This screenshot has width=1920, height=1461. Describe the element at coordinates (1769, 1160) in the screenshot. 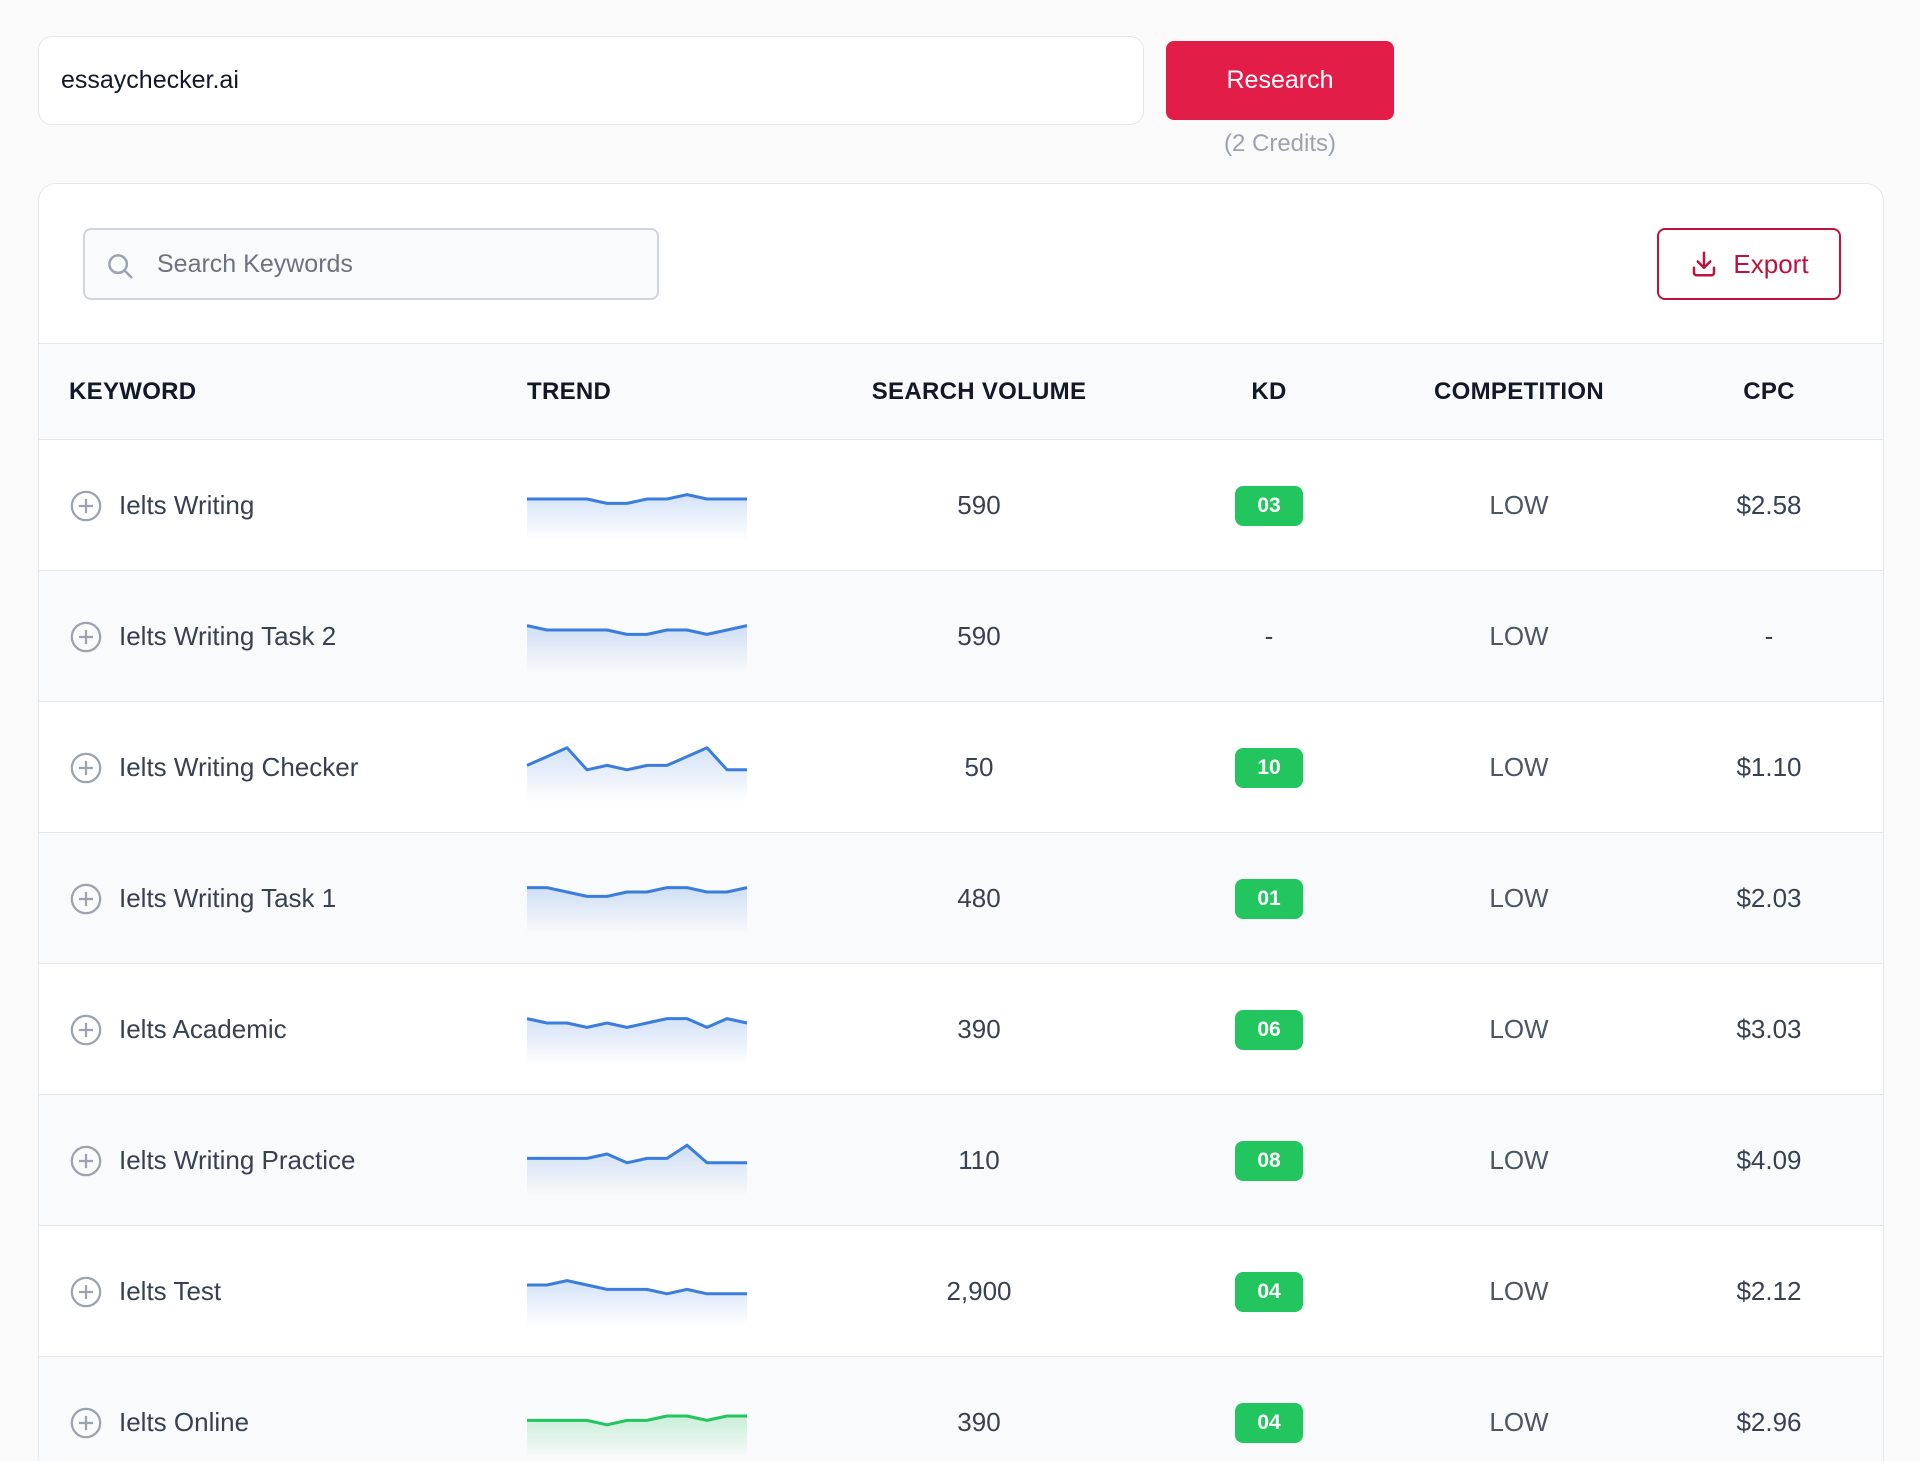

I see `cpc-value: $4.09` at that location.